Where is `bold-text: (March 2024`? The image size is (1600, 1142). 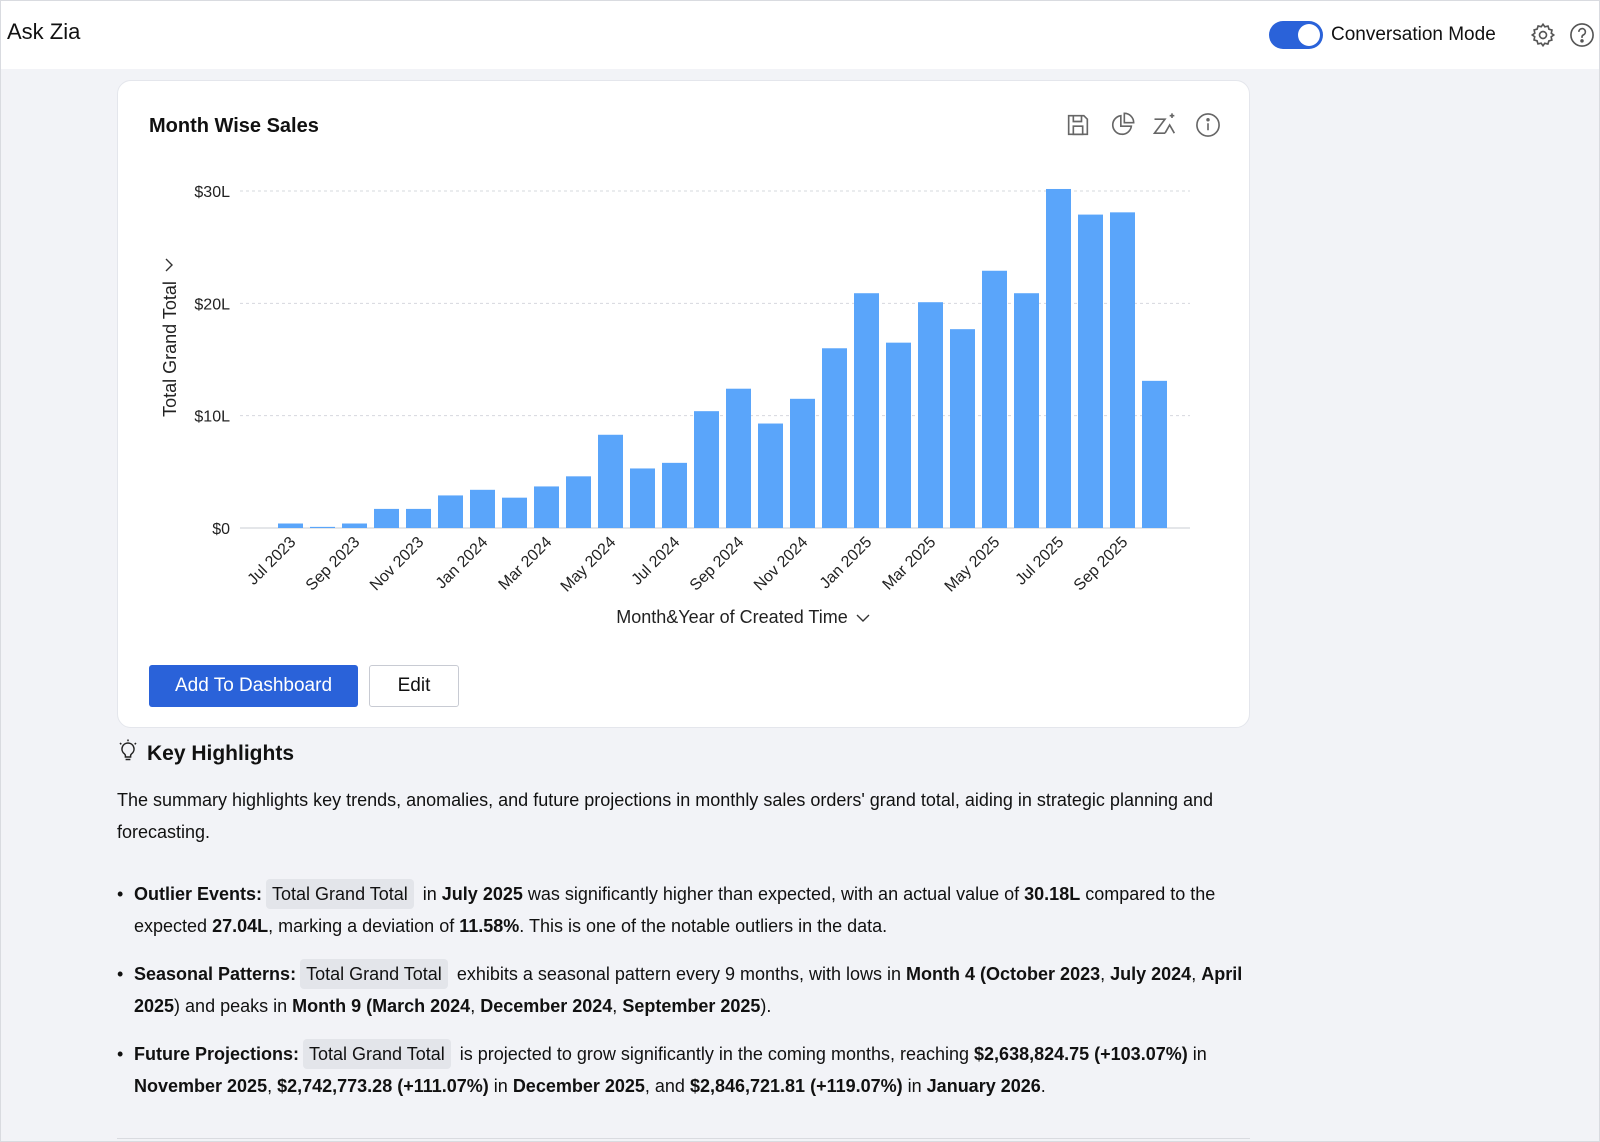 bold-text: (March 2024 is located at coordinates (416, 1006).